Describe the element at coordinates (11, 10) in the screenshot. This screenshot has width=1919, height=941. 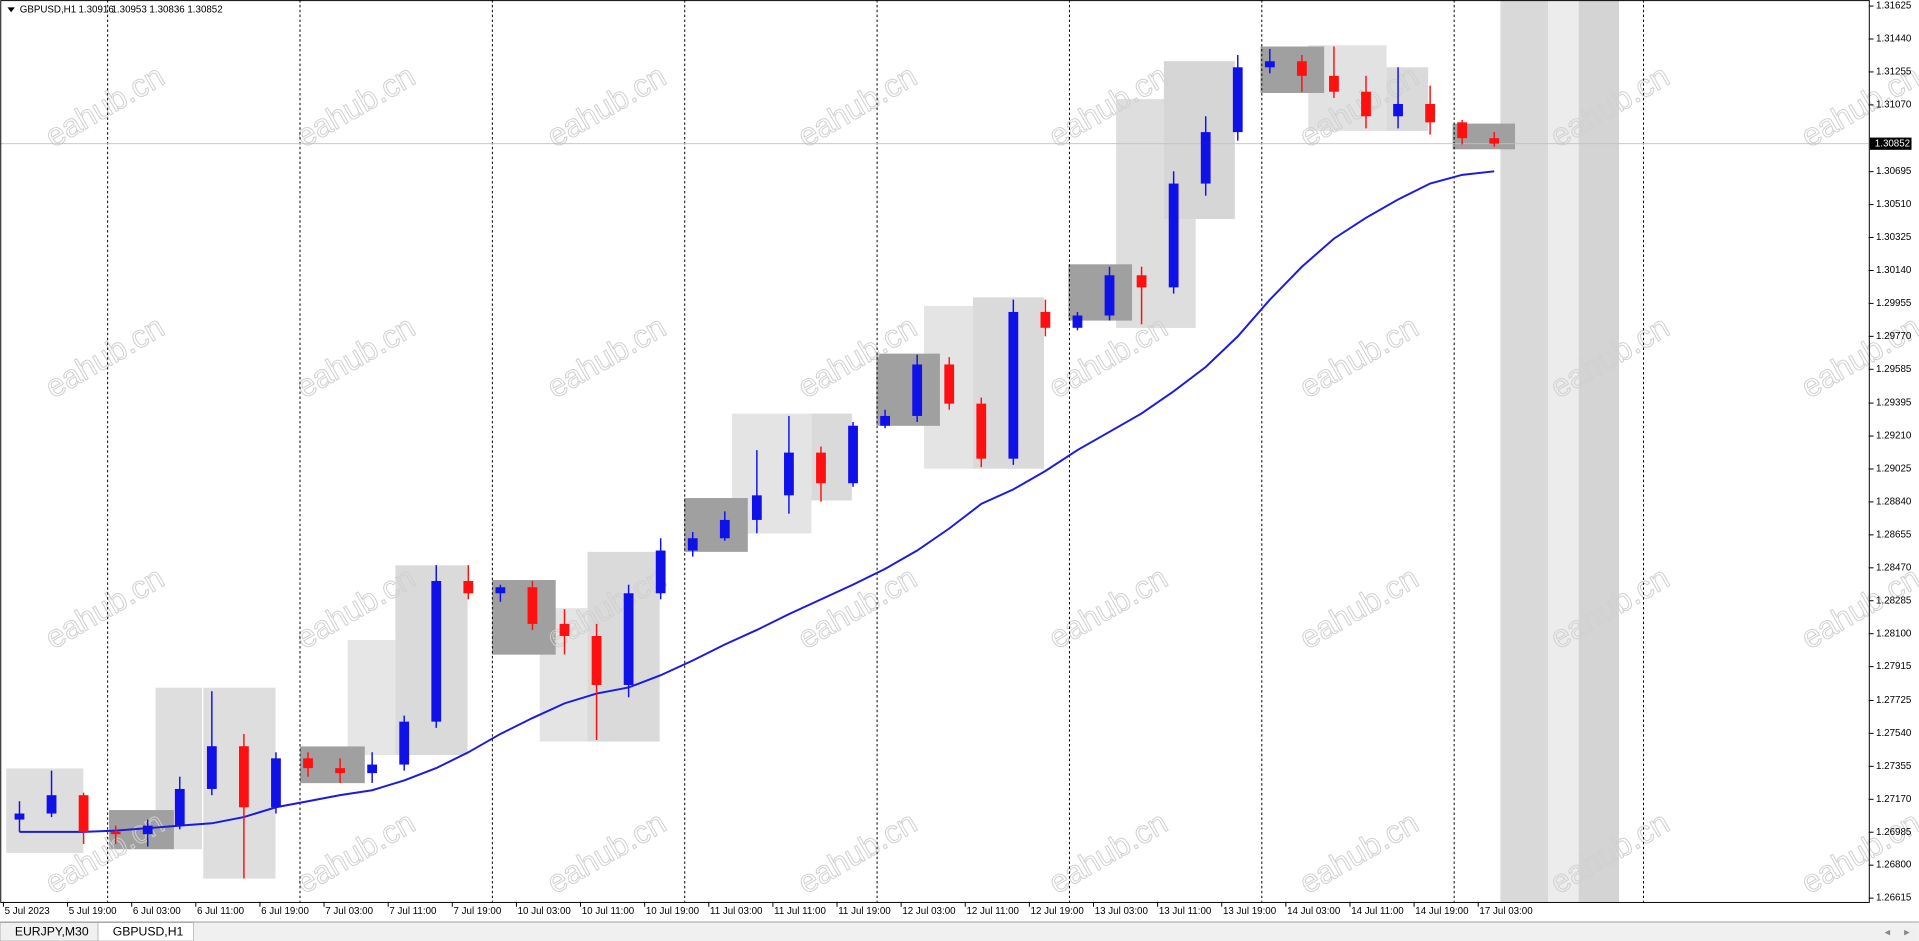
I see `menu-arrow` at that location.